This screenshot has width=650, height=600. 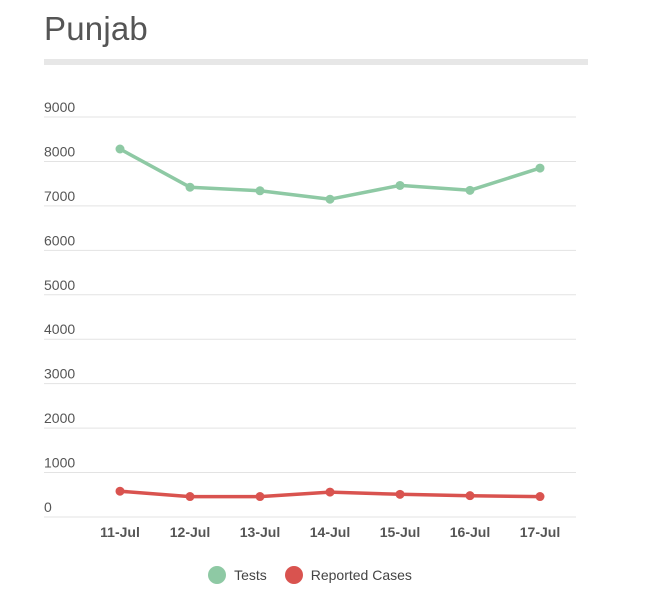 I want to click on y-tick-label: 3000, so click(x=59, y=374).